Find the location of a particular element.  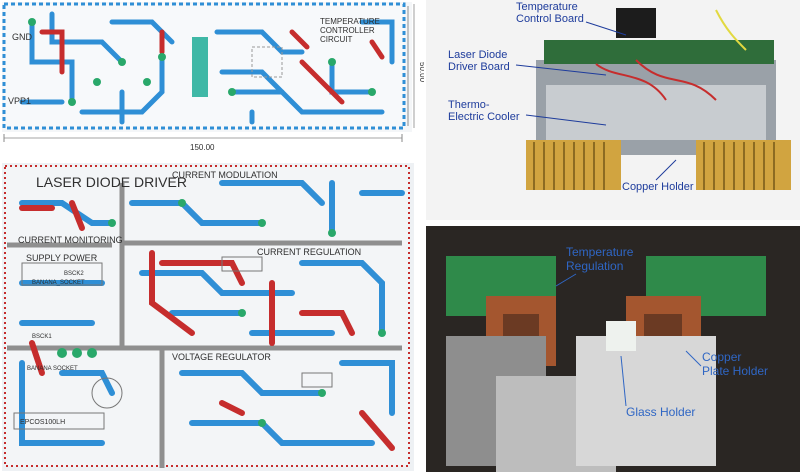

callout-copper2-line2: Plate Holder is located at coordinates (735, 371).